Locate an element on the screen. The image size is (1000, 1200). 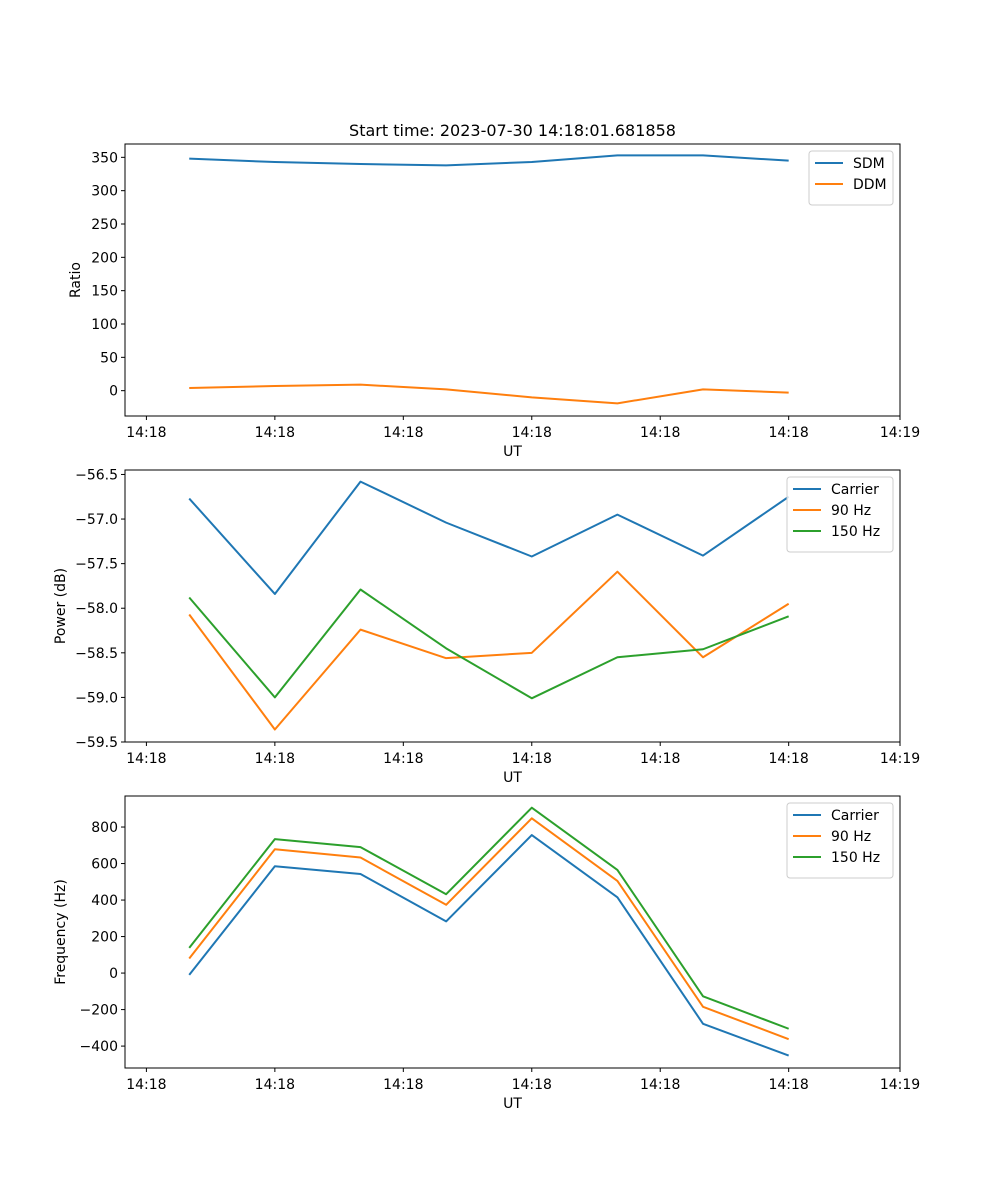
y-tick-label: 150 is located at coordinates (104, 292).